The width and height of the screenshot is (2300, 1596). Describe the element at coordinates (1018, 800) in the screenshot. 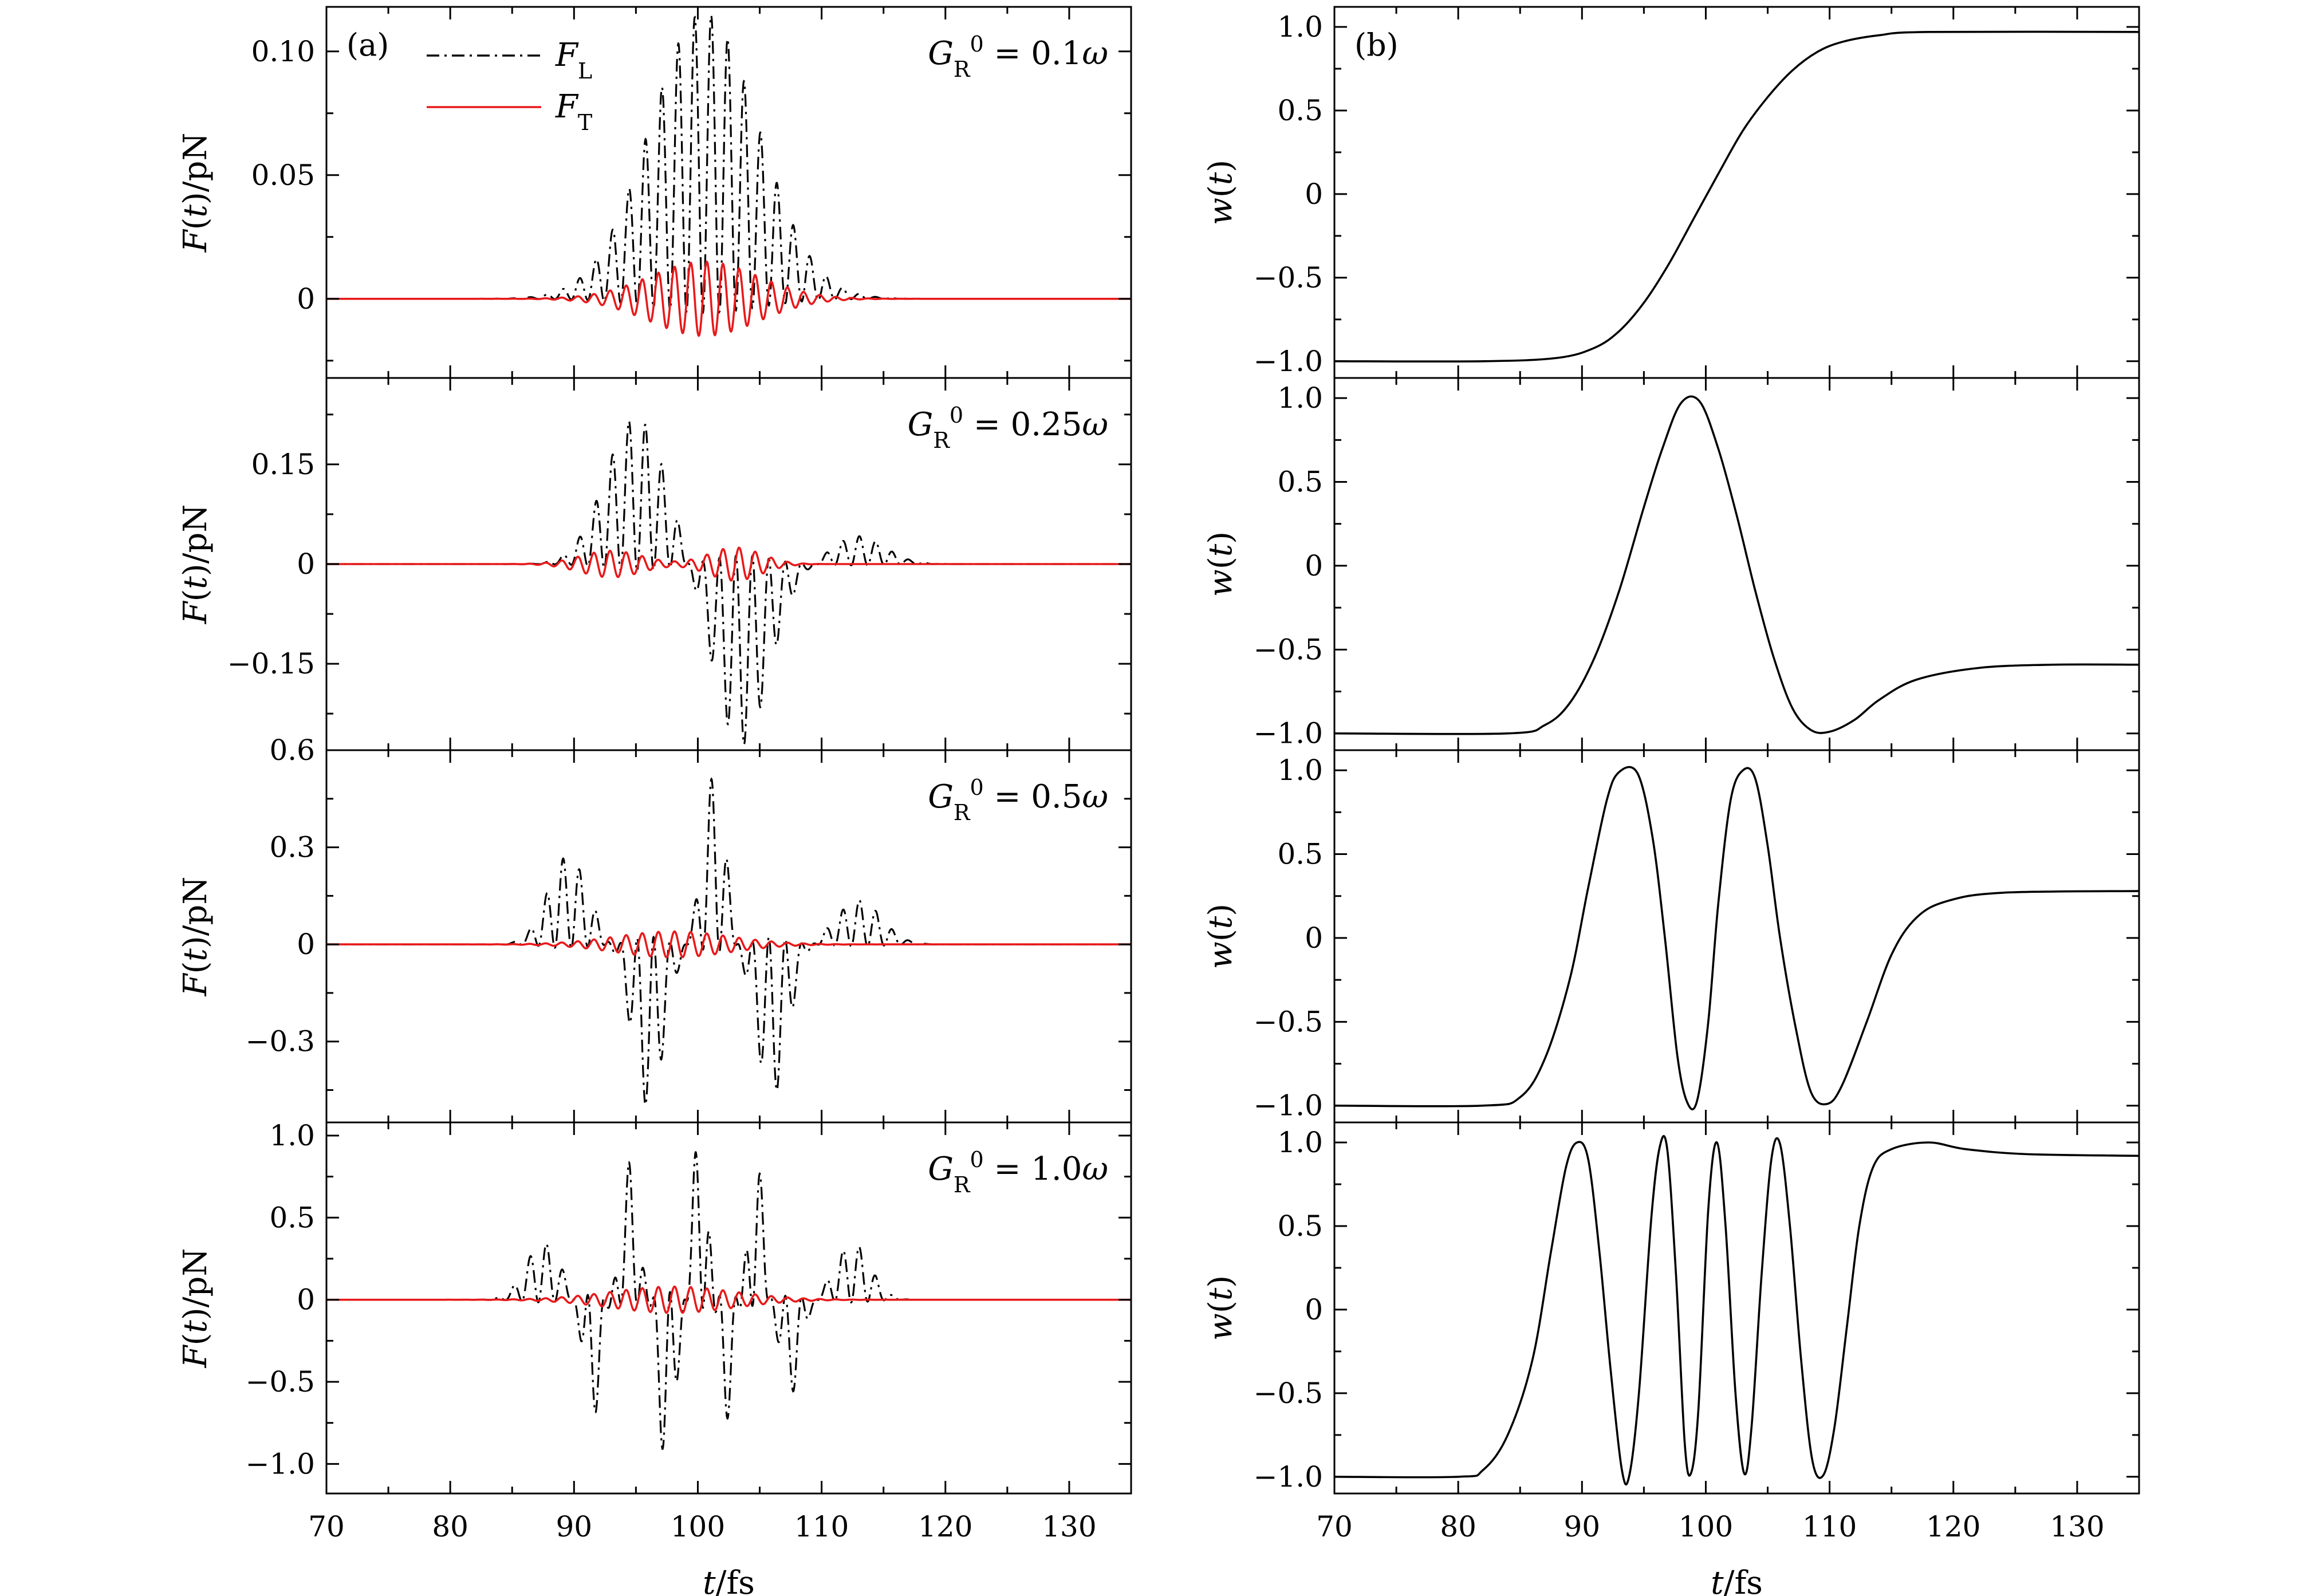

I see `g-annotation: GR0 = 0.5ω` at that location.